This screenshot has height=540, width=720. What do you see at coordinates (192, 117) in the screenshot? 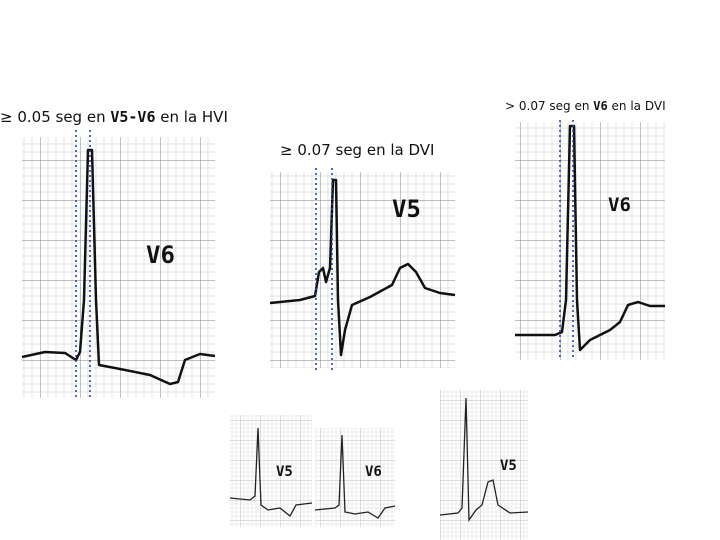
I see `caption-text: en la HVI` at bounding box center [192, 117].